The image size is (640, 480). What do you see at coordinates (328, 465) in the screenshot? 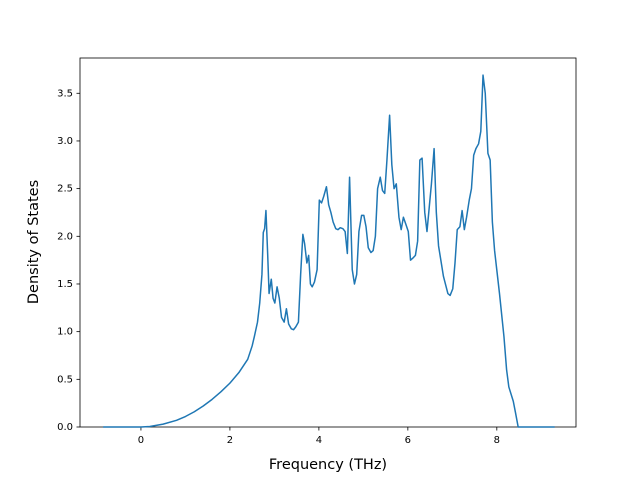
I see `x-axis-label: Frequency (THz)` at bounding box center [328, 465].